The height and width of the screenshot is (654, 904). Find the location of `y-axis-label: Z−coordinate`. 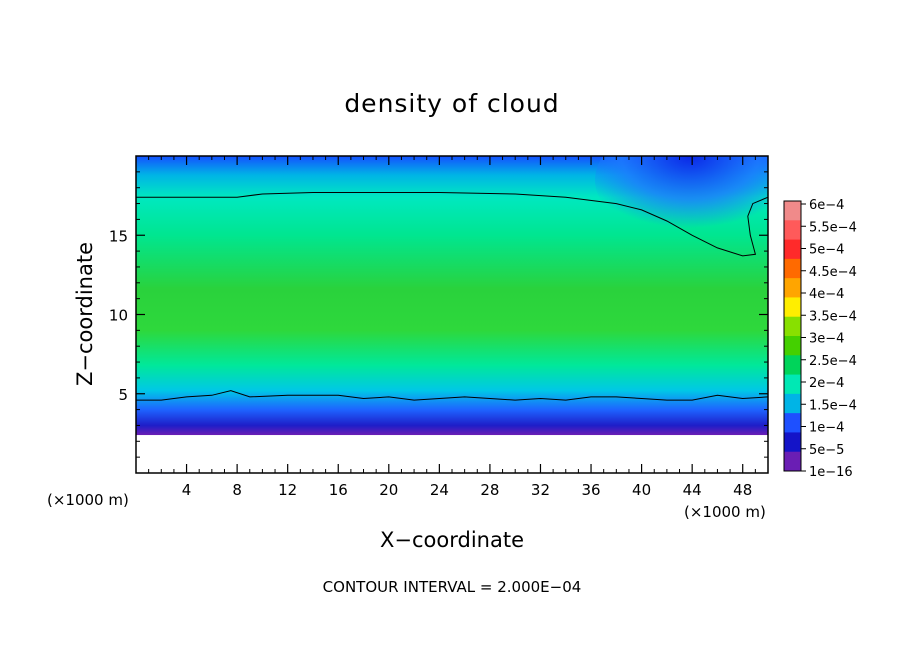

y-axis-label: Z−coordinate is located at coordinates (85, 314).